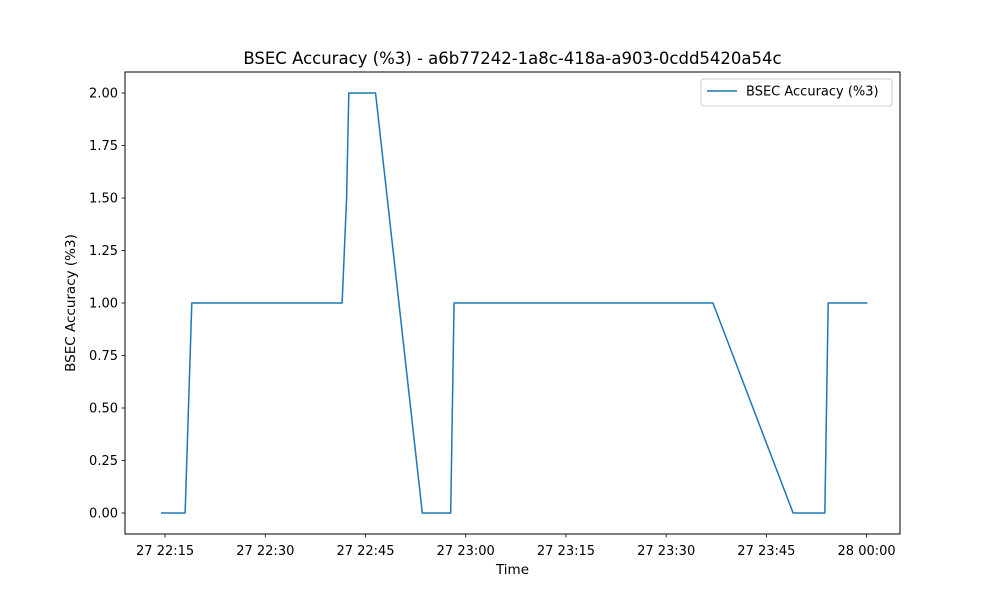  What do you see at coordinates (103, 94) in the screenshot?
I see `y-tick-label: 2.00` at bounding box center [103, 94].